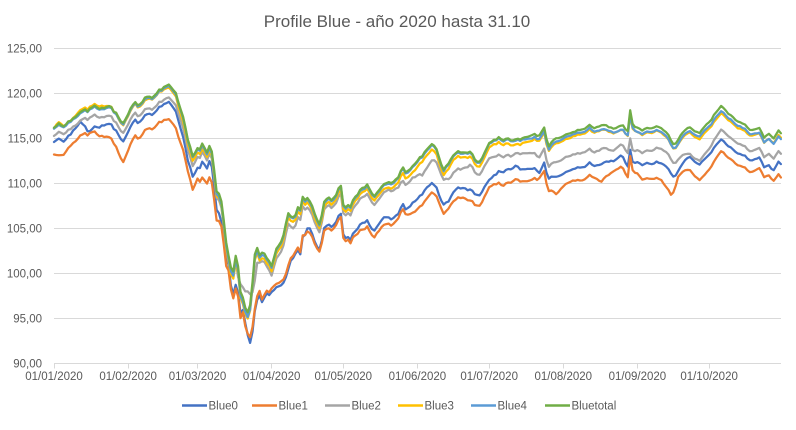  I want to click on svg-text: Blue4, so click(513, 407).